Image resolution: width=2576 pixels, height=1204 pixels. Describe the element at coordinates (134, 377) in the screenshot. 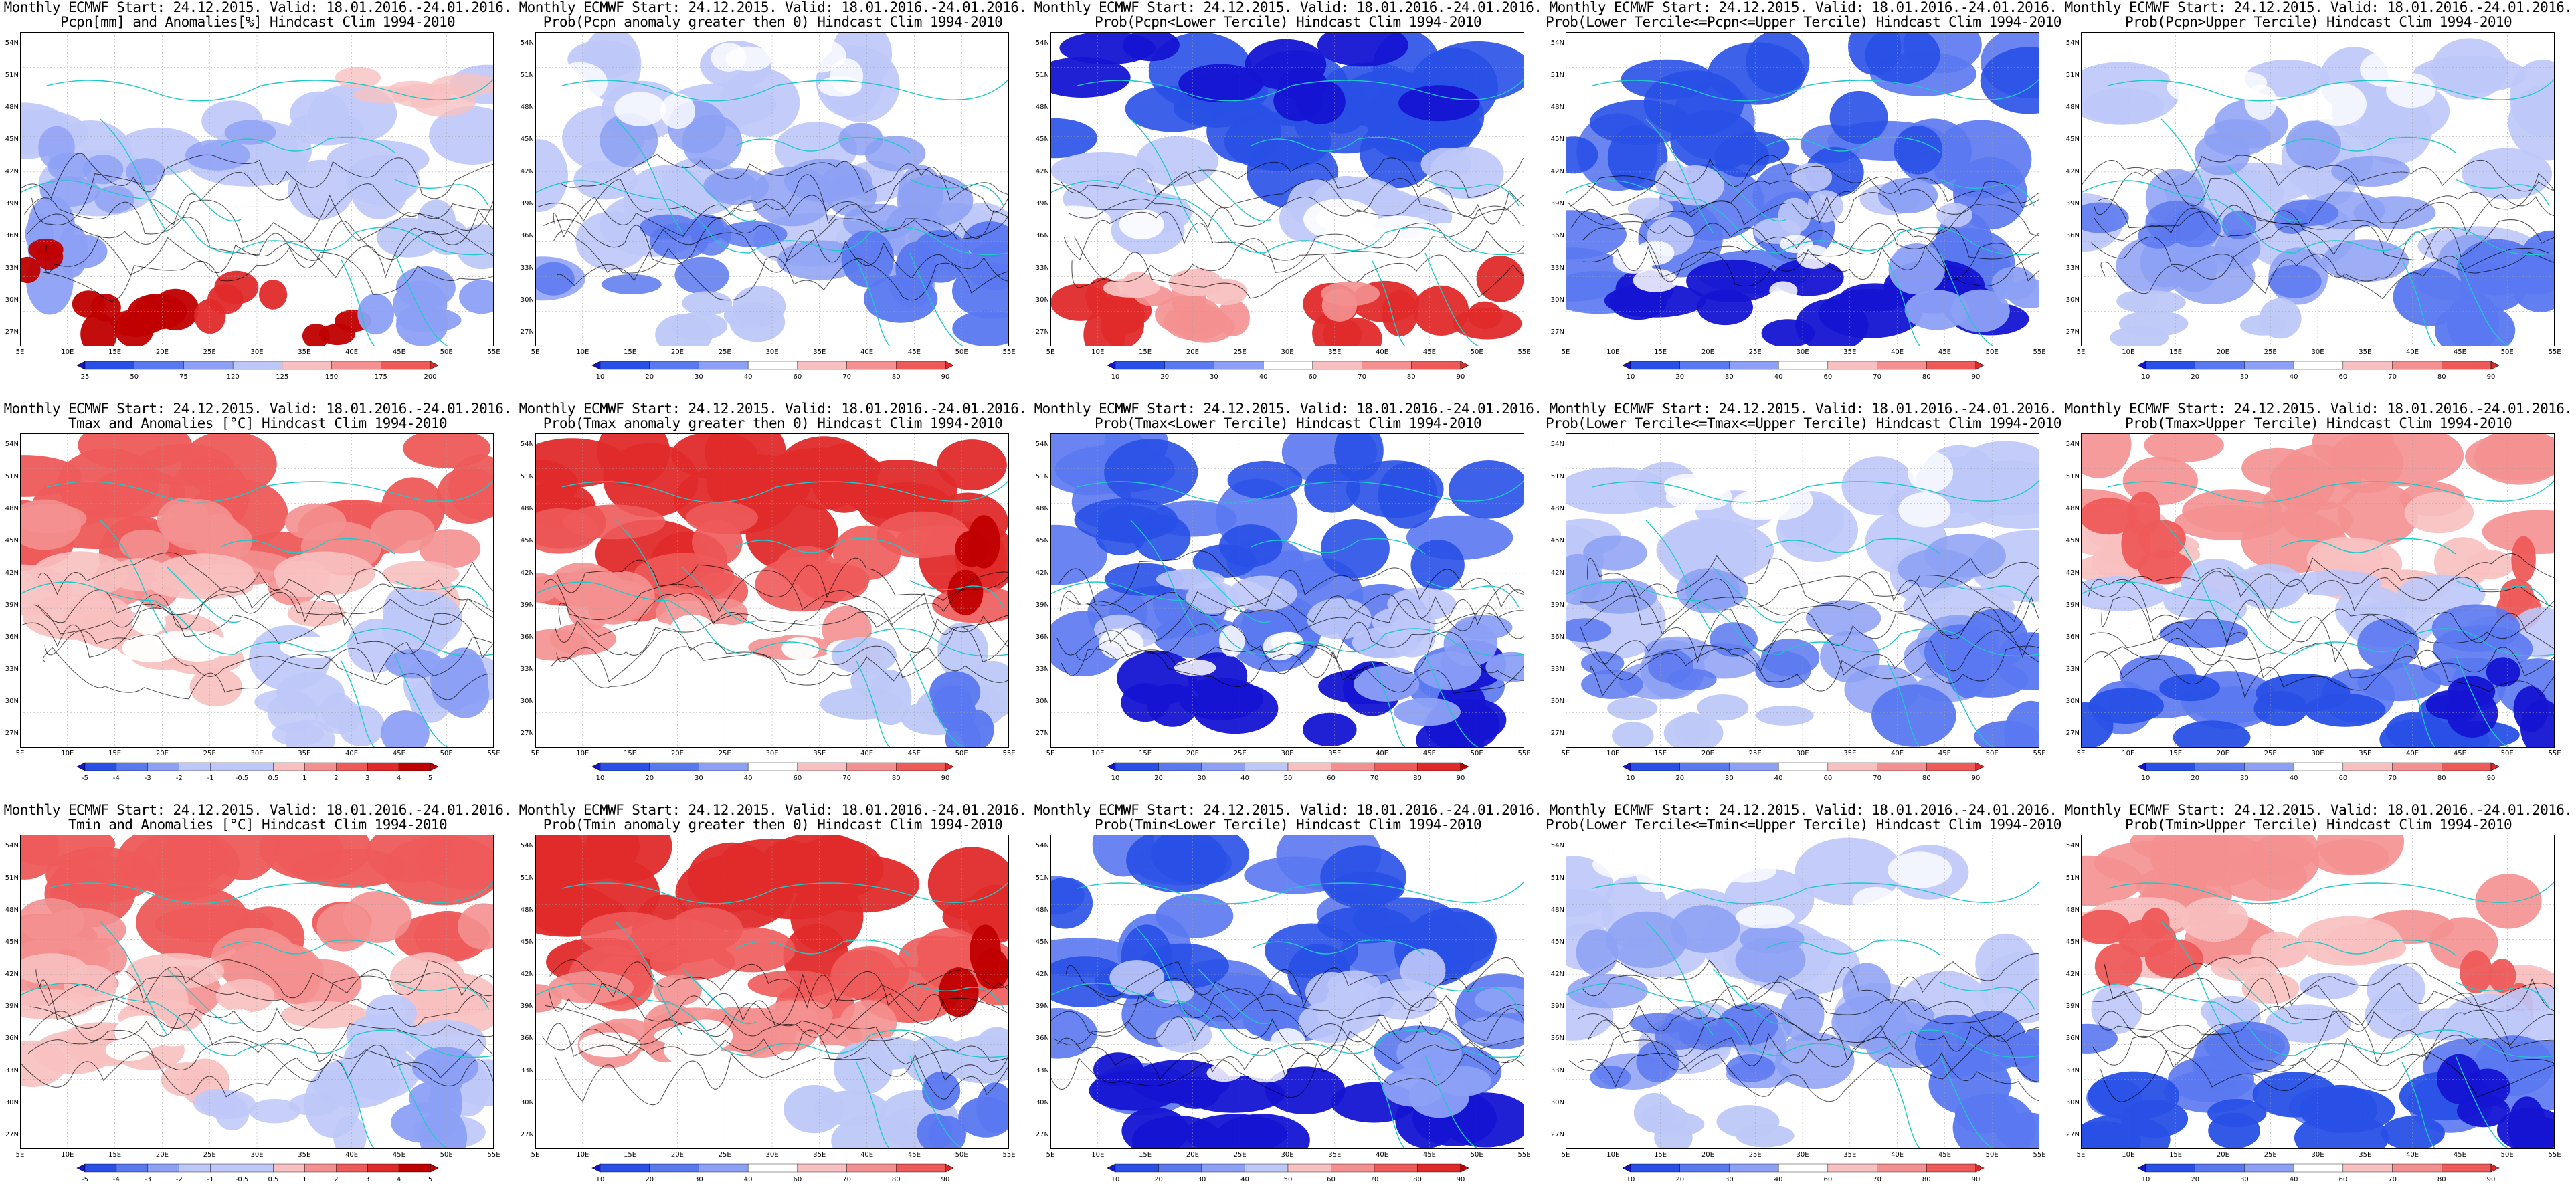

I see `colorbar-label: 50` at that location.